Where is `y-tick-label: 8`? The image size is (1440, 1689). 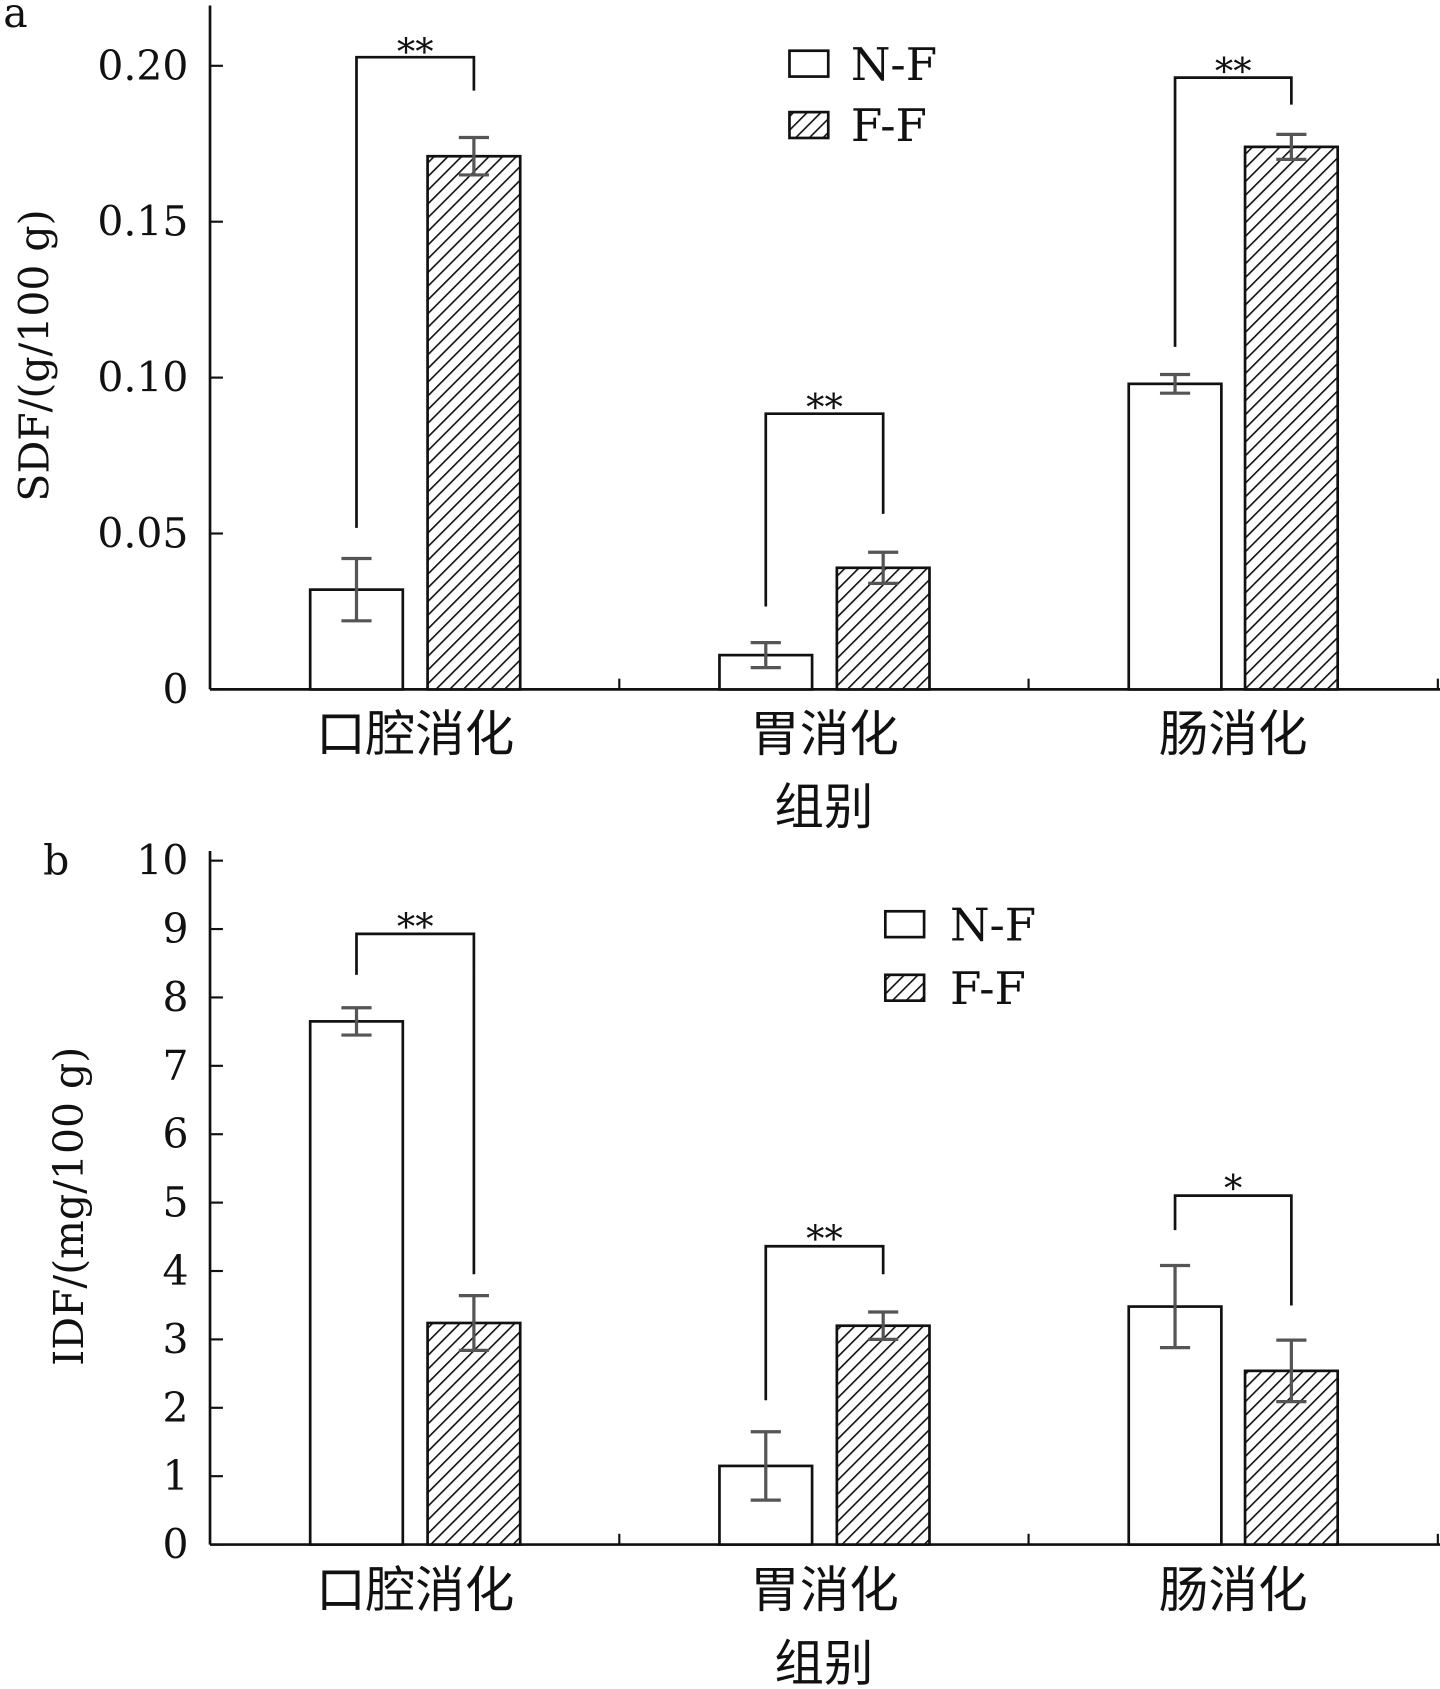
y-tick-label: 8 is located at coordinates (175, 997).